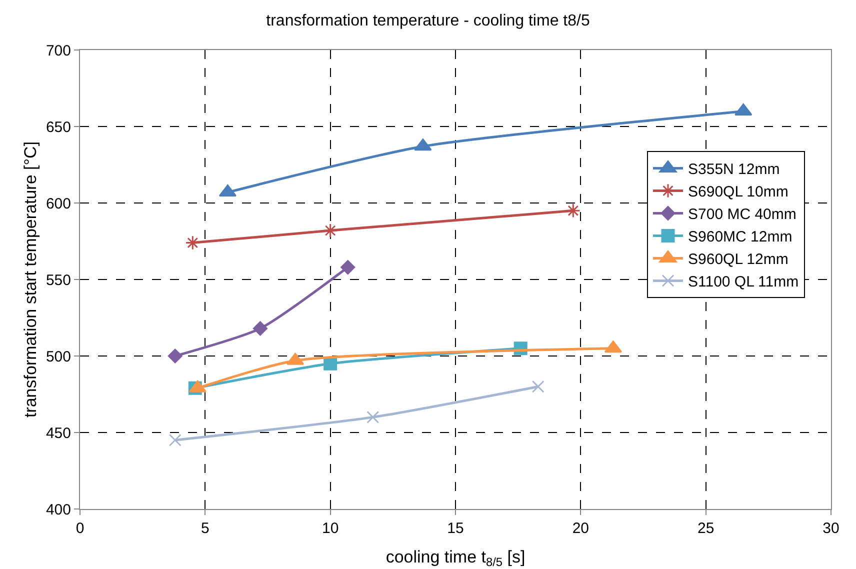 This screenshot has width=856, height=569. What do you see at coordinates (58, 509) in the screenshot?
I see `y-tick-label: 400` at bounding box center [58, 509].